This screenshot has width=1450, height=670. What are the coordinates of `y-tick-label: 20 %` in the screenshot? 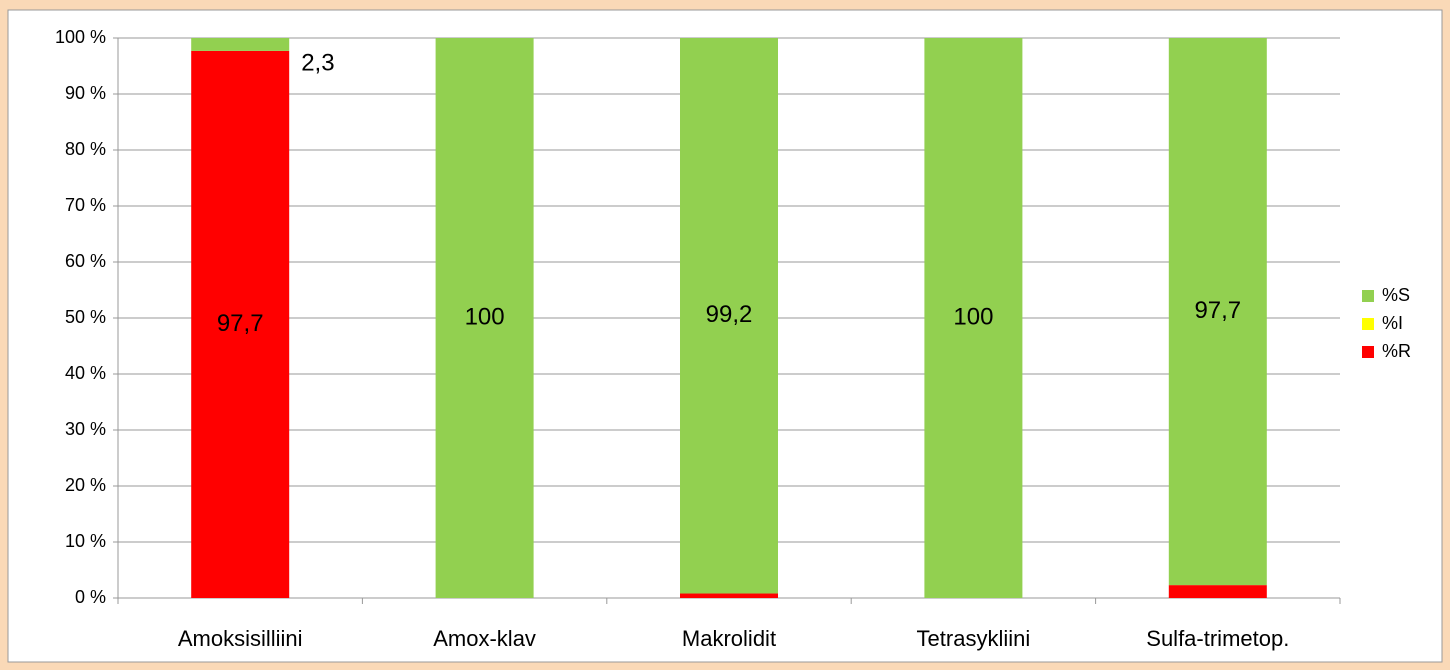 It's located at (85, 485).